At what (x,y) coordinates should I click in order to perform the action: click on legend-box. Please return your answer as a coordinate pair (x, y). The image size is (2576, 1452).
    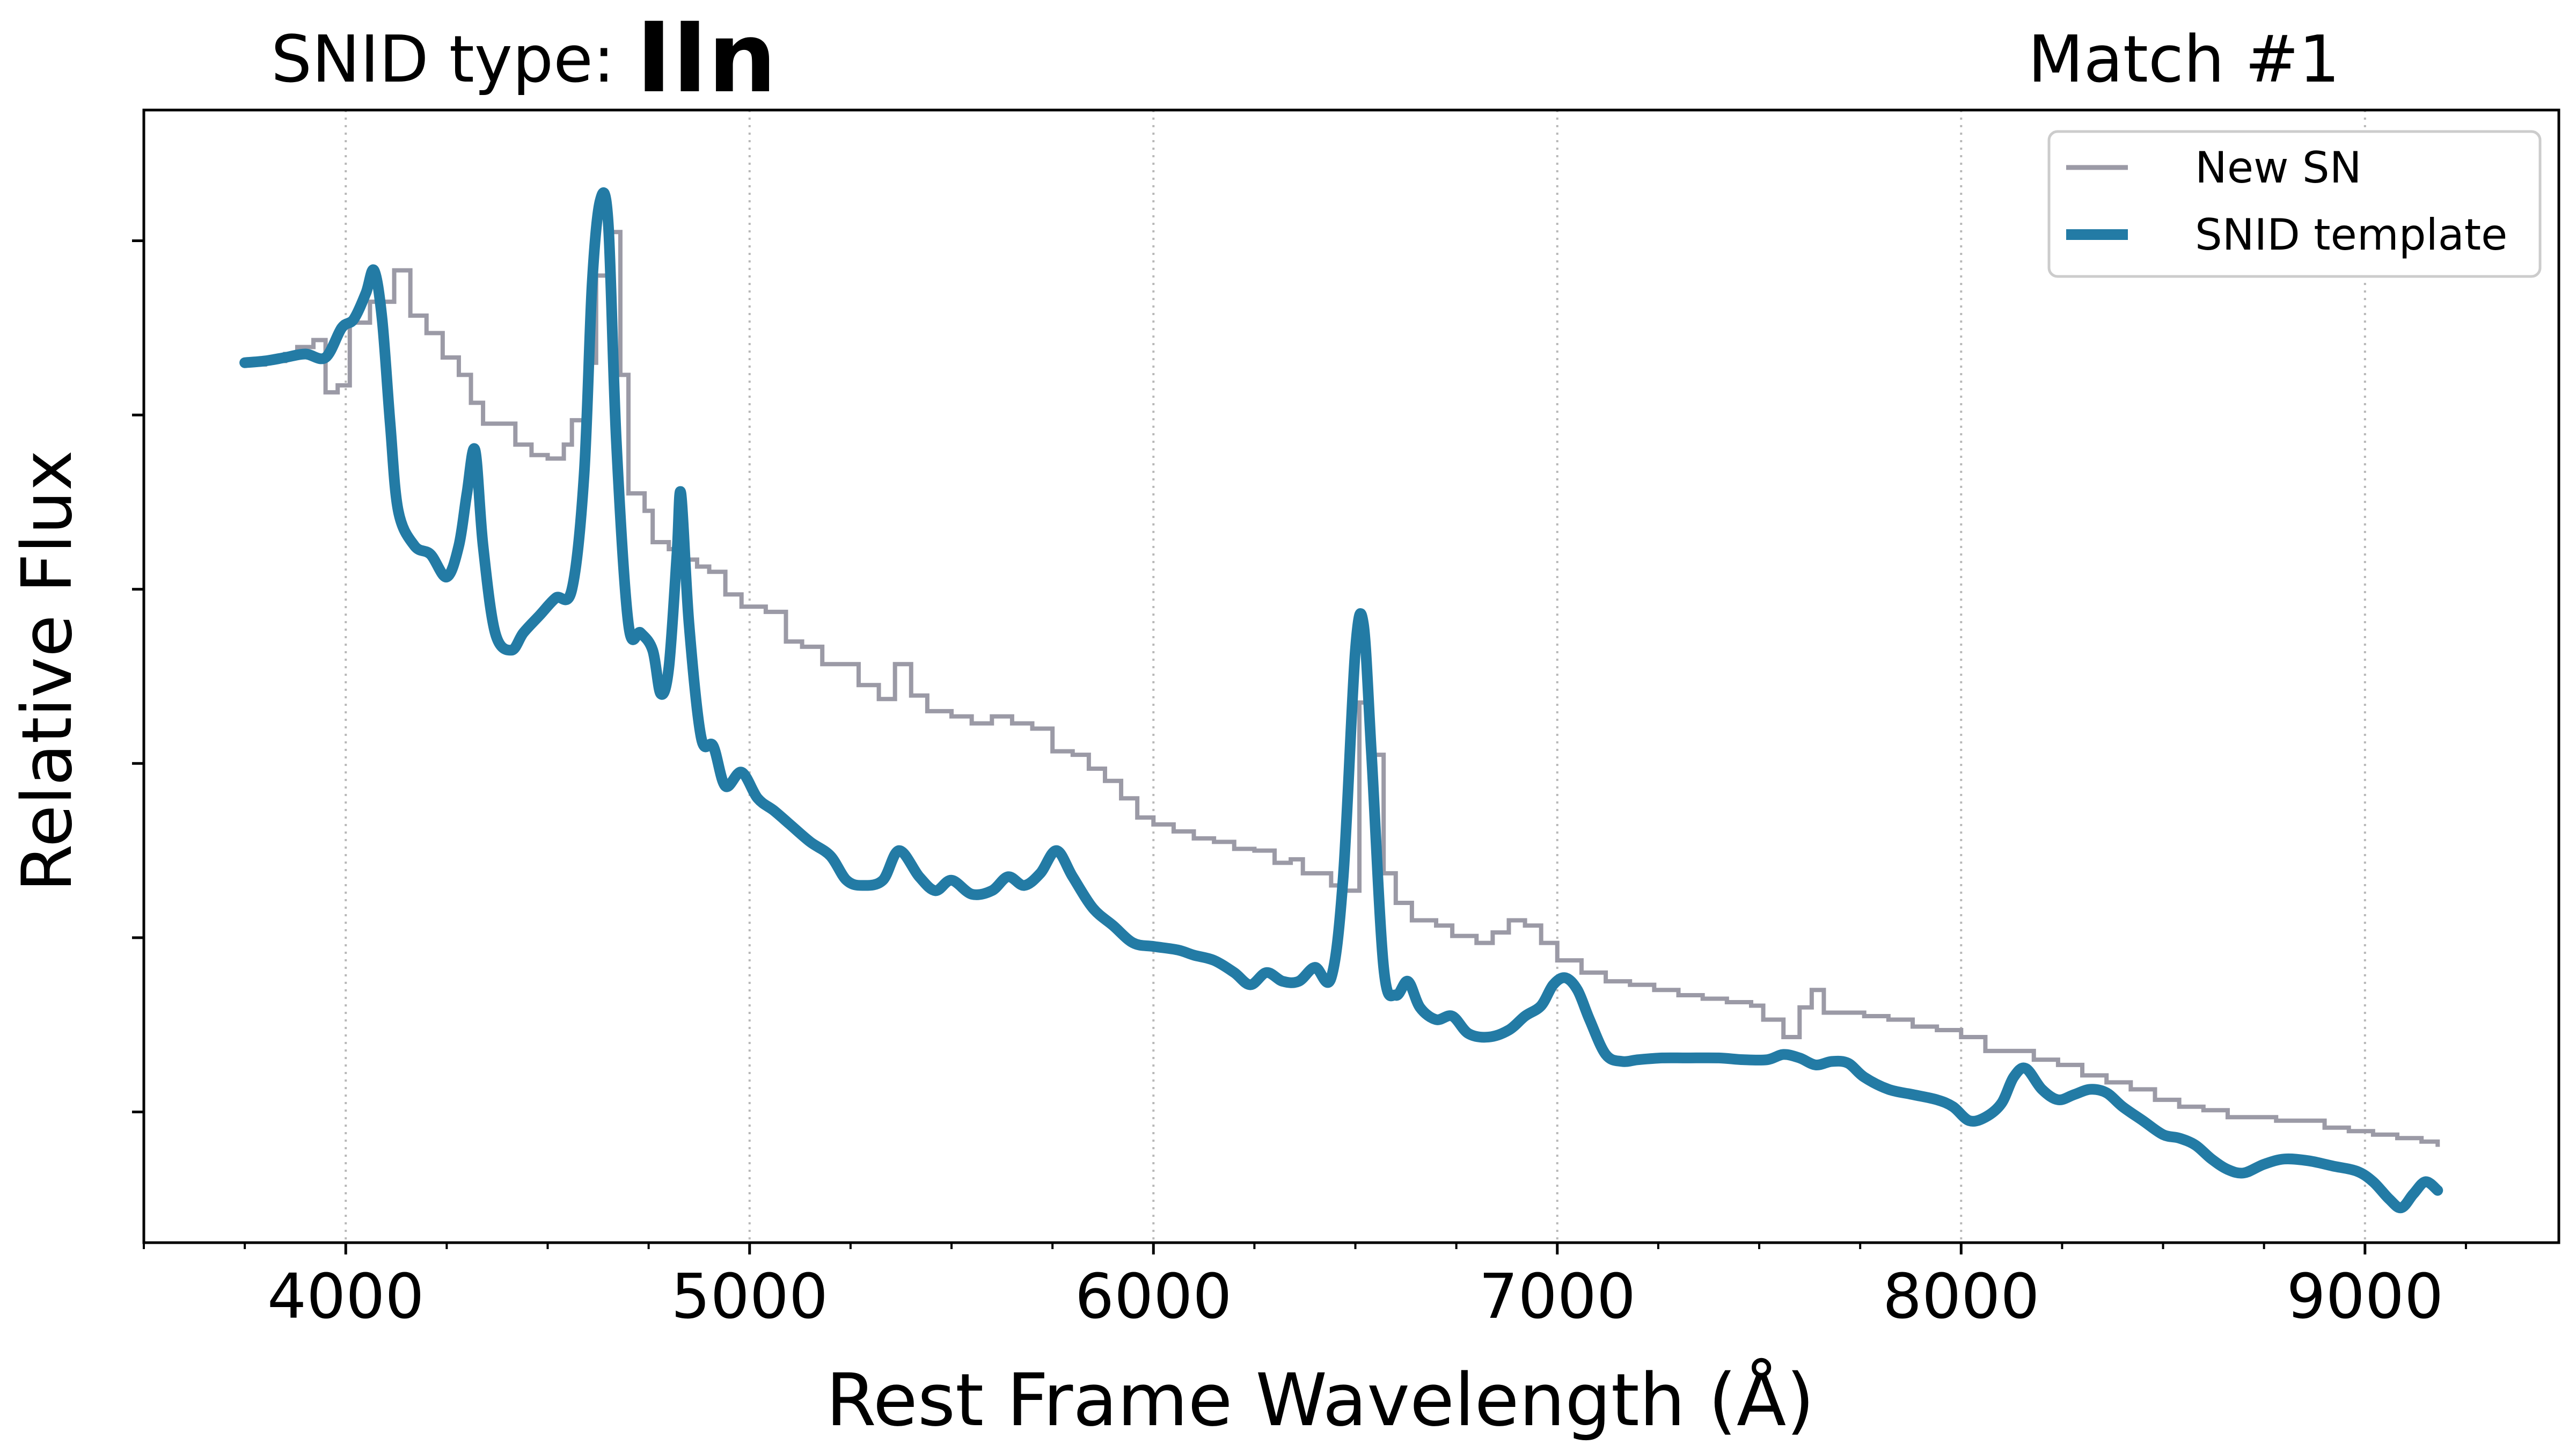
    Looking at the image, I should click on (2294, 204).